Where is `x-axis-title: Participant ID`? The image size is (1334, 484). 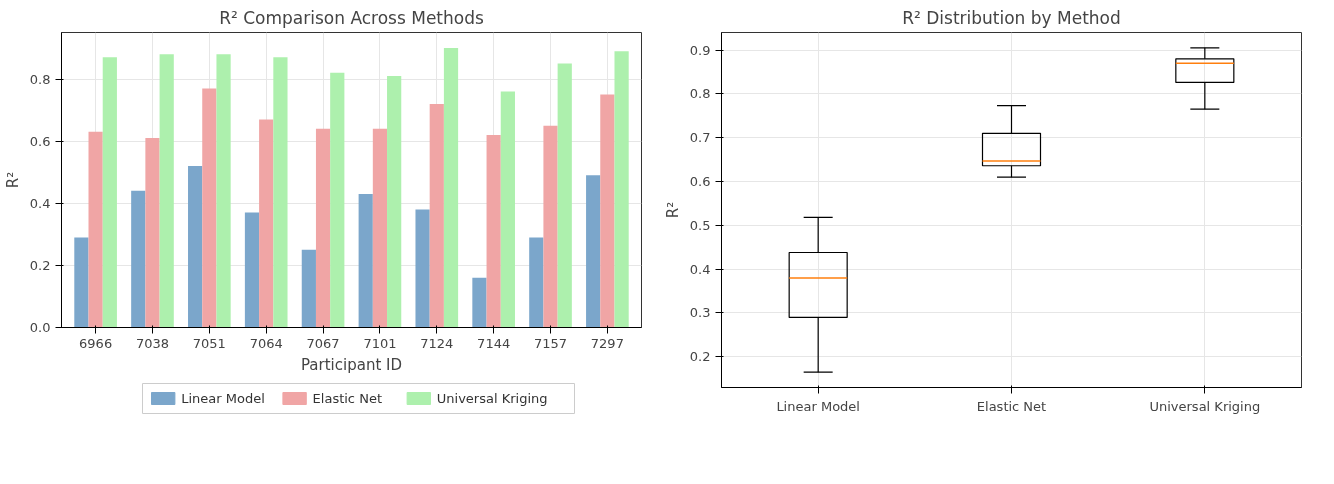
x-axis-title: Participant ID is located at coordinates (351, 364).